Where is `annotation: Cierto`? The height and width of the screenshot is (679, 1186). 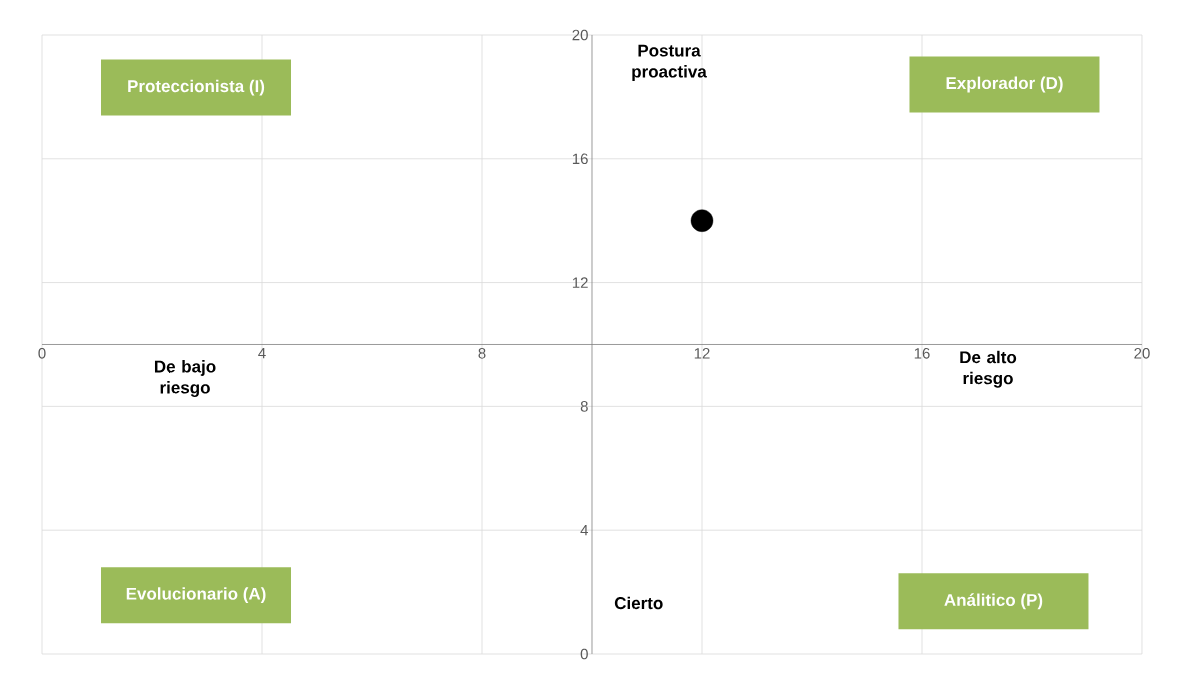 annotation: Cierto is located at coordinates (638, 603).